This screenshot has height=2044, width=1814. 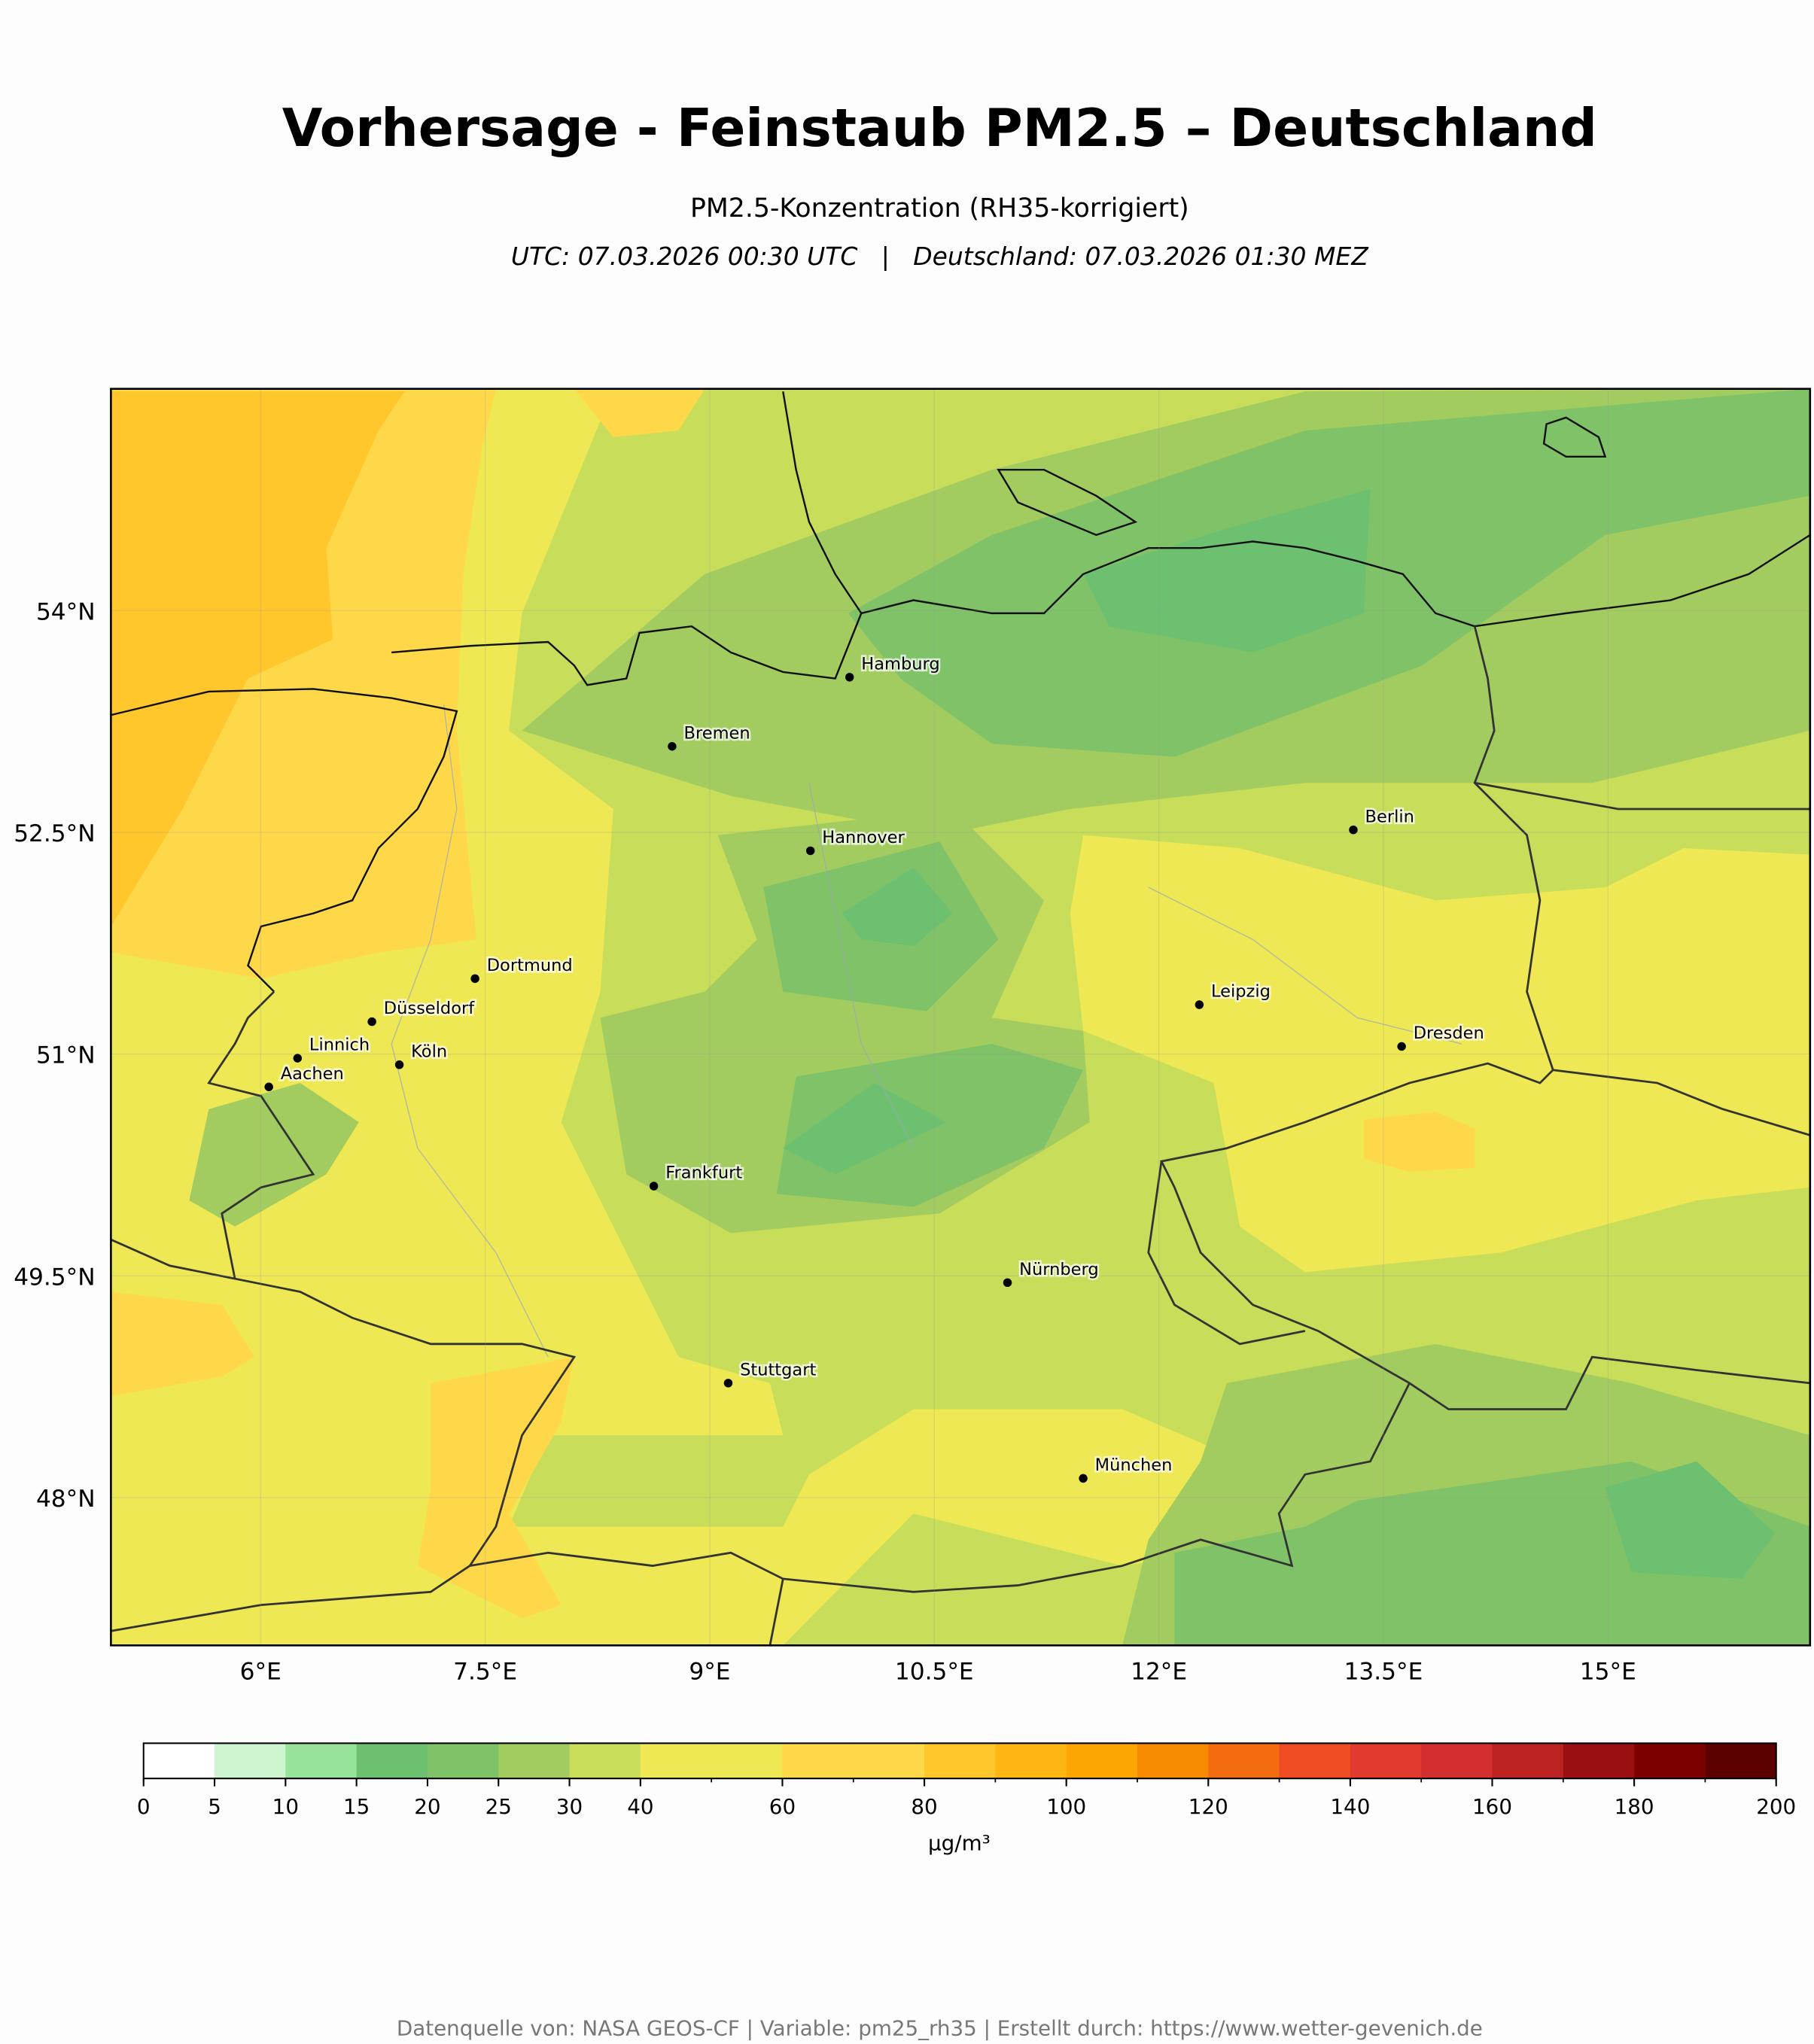 What do you see at coordinates (530, 965) in the screenshot?
I see `city-label: Dortmund` at bounding box center [530, 965].